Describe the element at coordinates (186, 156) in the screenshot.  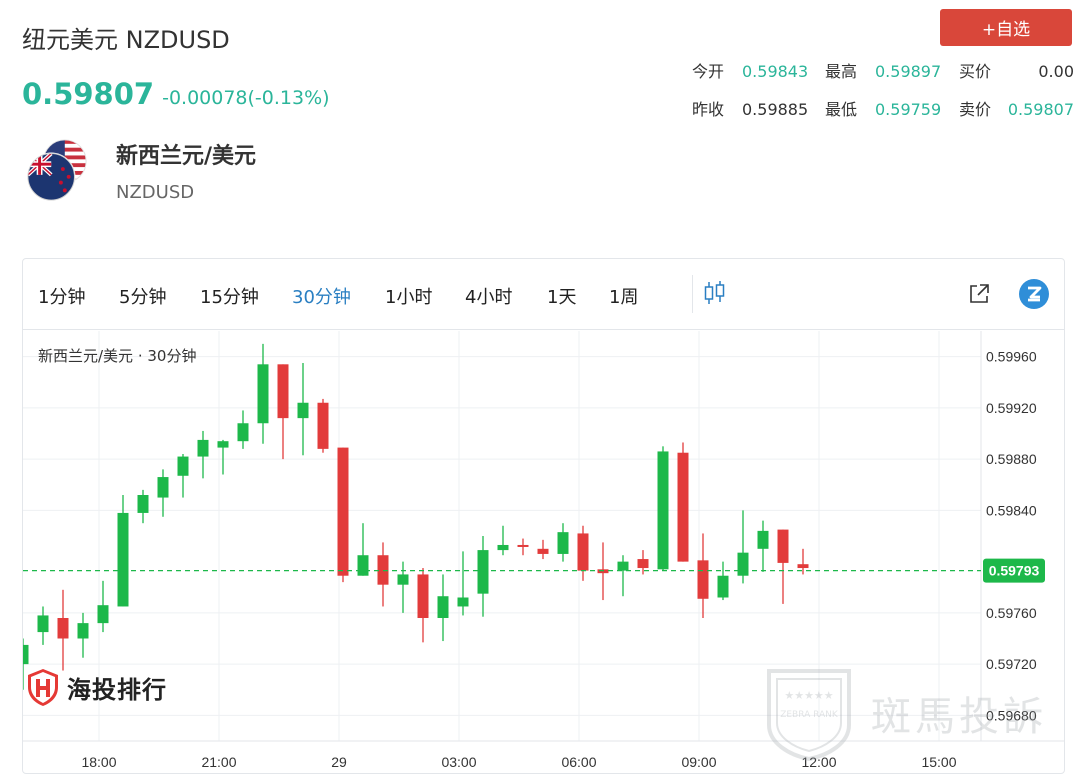
I see `pair-name: 新西兰元/美元` at that location.